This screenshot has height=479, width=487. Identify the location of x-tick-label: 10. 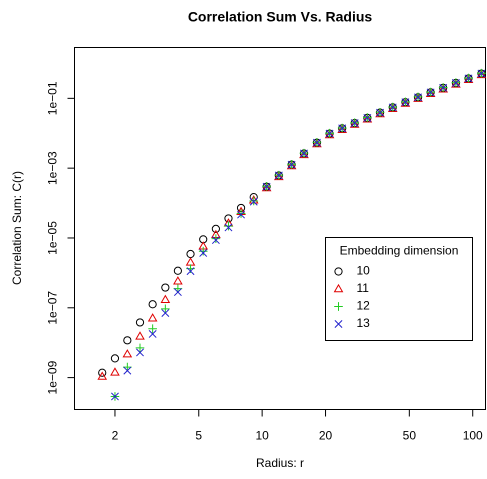
(262, 436).